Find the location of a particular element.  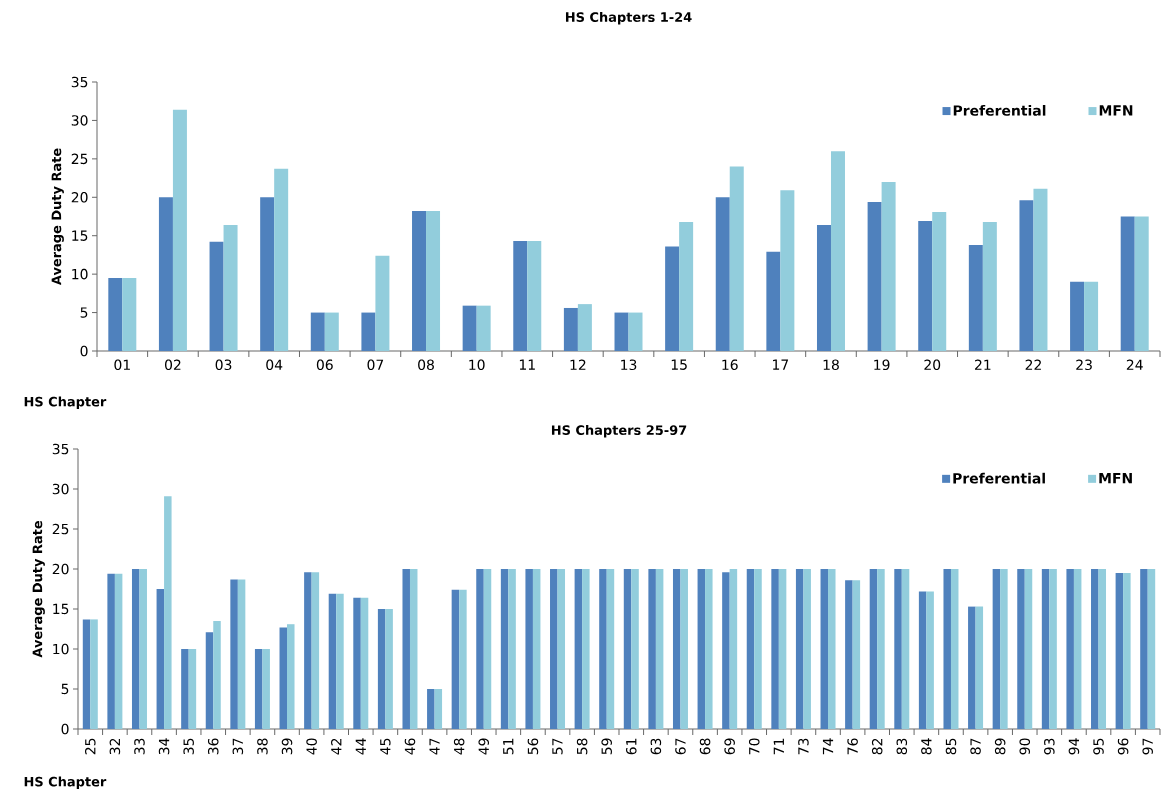

x-tick-label: 68 is located at coordinates (705, 746).